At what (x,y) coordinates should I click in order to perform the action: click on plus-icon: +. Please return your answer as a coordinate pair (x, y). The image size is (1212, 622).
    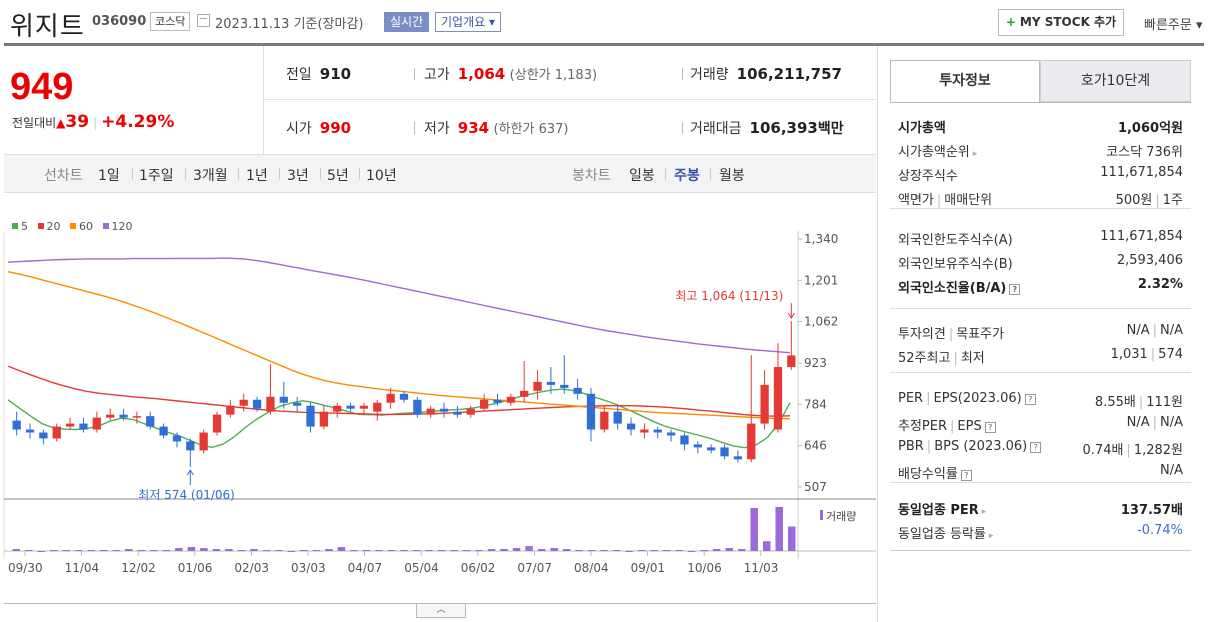
    Looking at the image, I should click on (1010, 22).